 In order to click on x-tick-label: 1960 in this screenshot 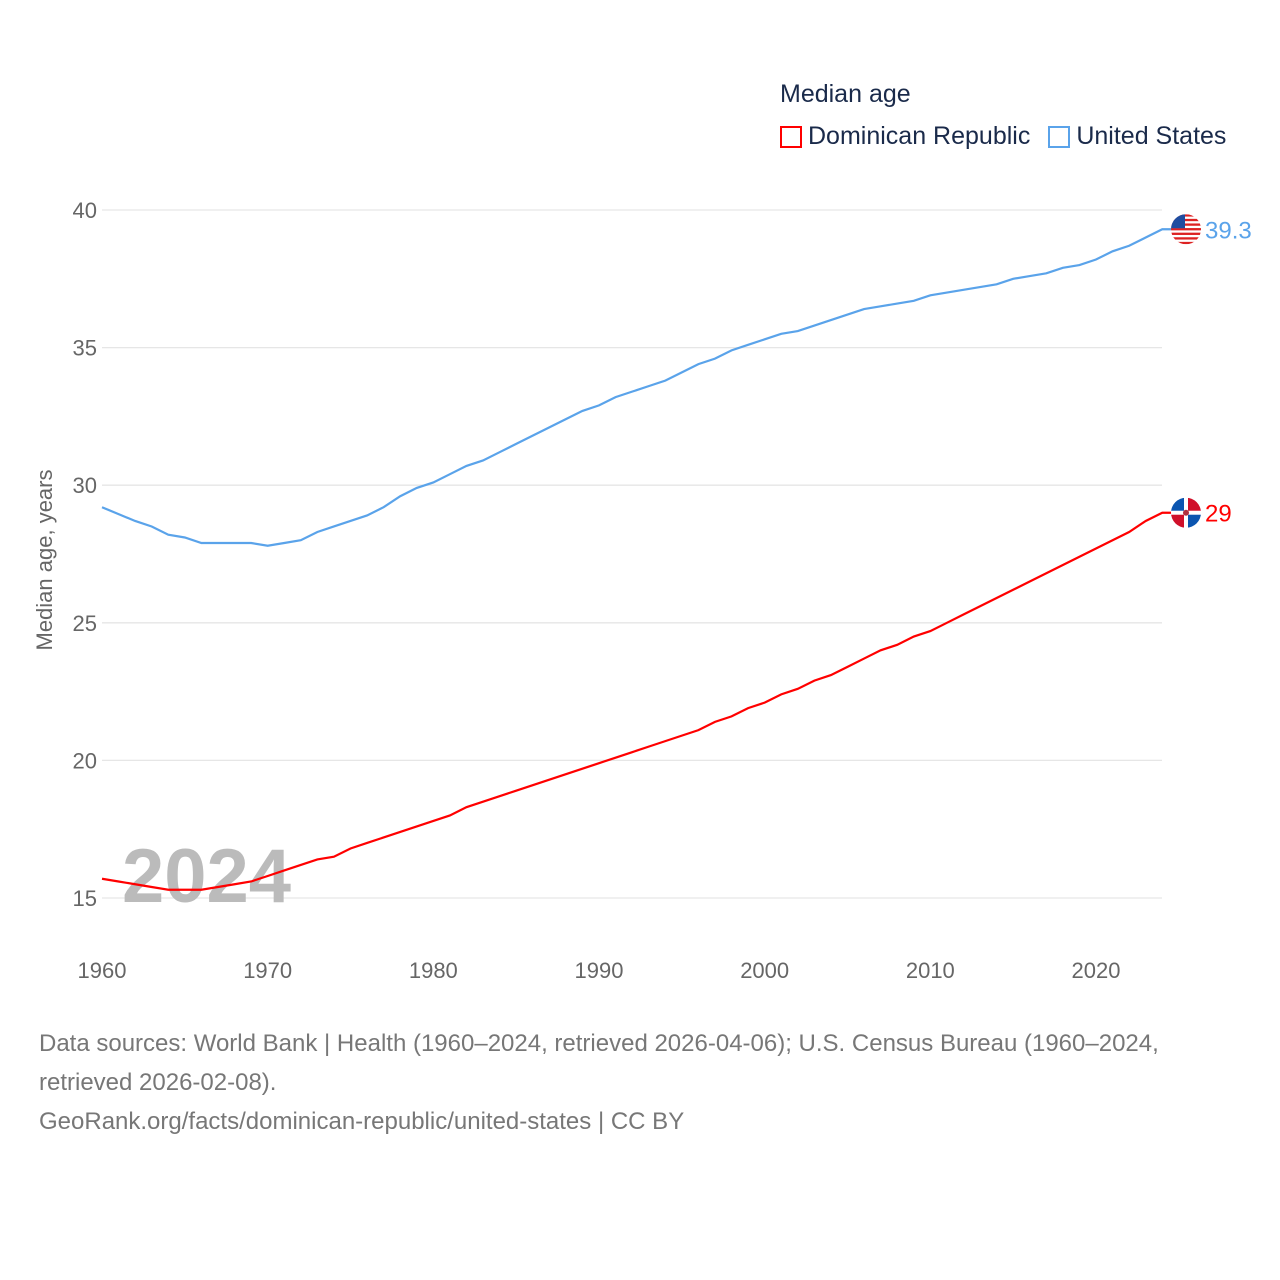, I will do `click(102, 970)`.